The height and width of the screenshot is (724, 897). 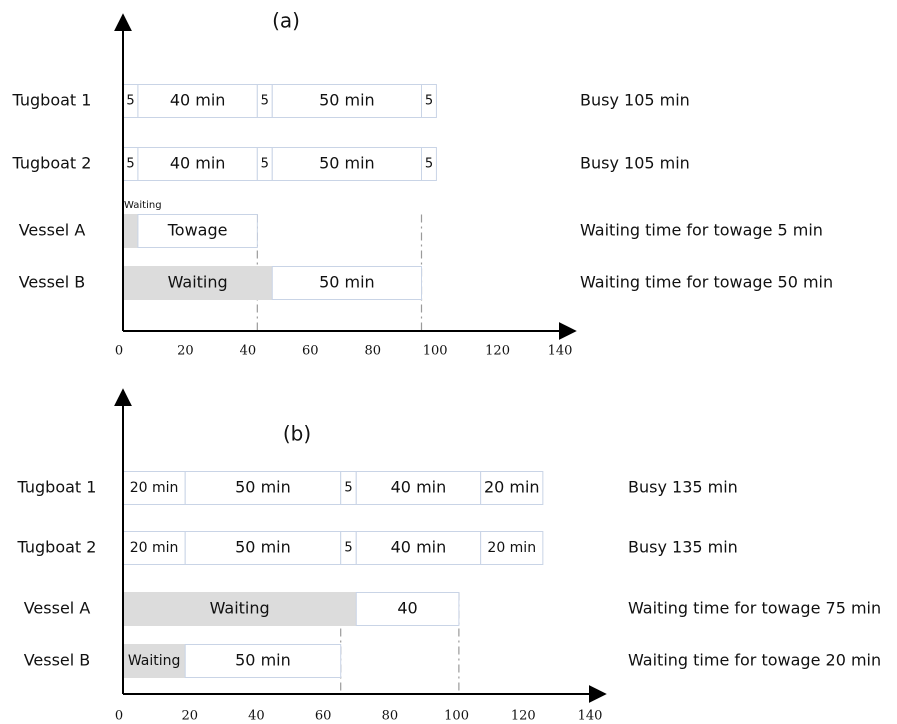 What do you see at coordinates (701, 230) in the screenshot?
I see `row-summary: Waiting time for towage 5 min` at bounding box center [701, 230].